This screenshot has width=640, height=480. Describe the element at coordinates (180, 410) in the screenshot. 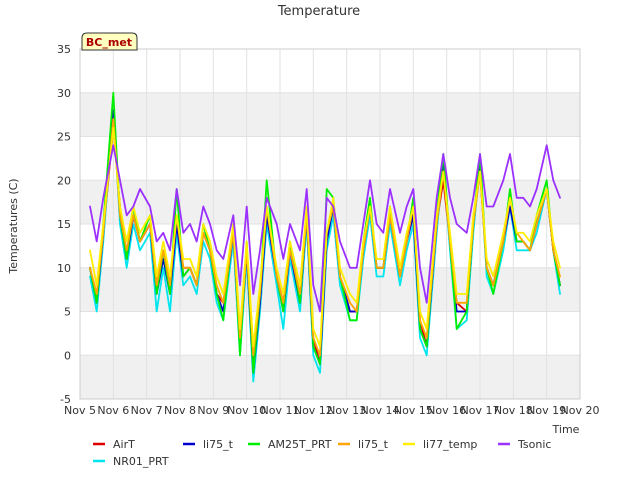

I see `x-tick-label: Nov 8` at that location.